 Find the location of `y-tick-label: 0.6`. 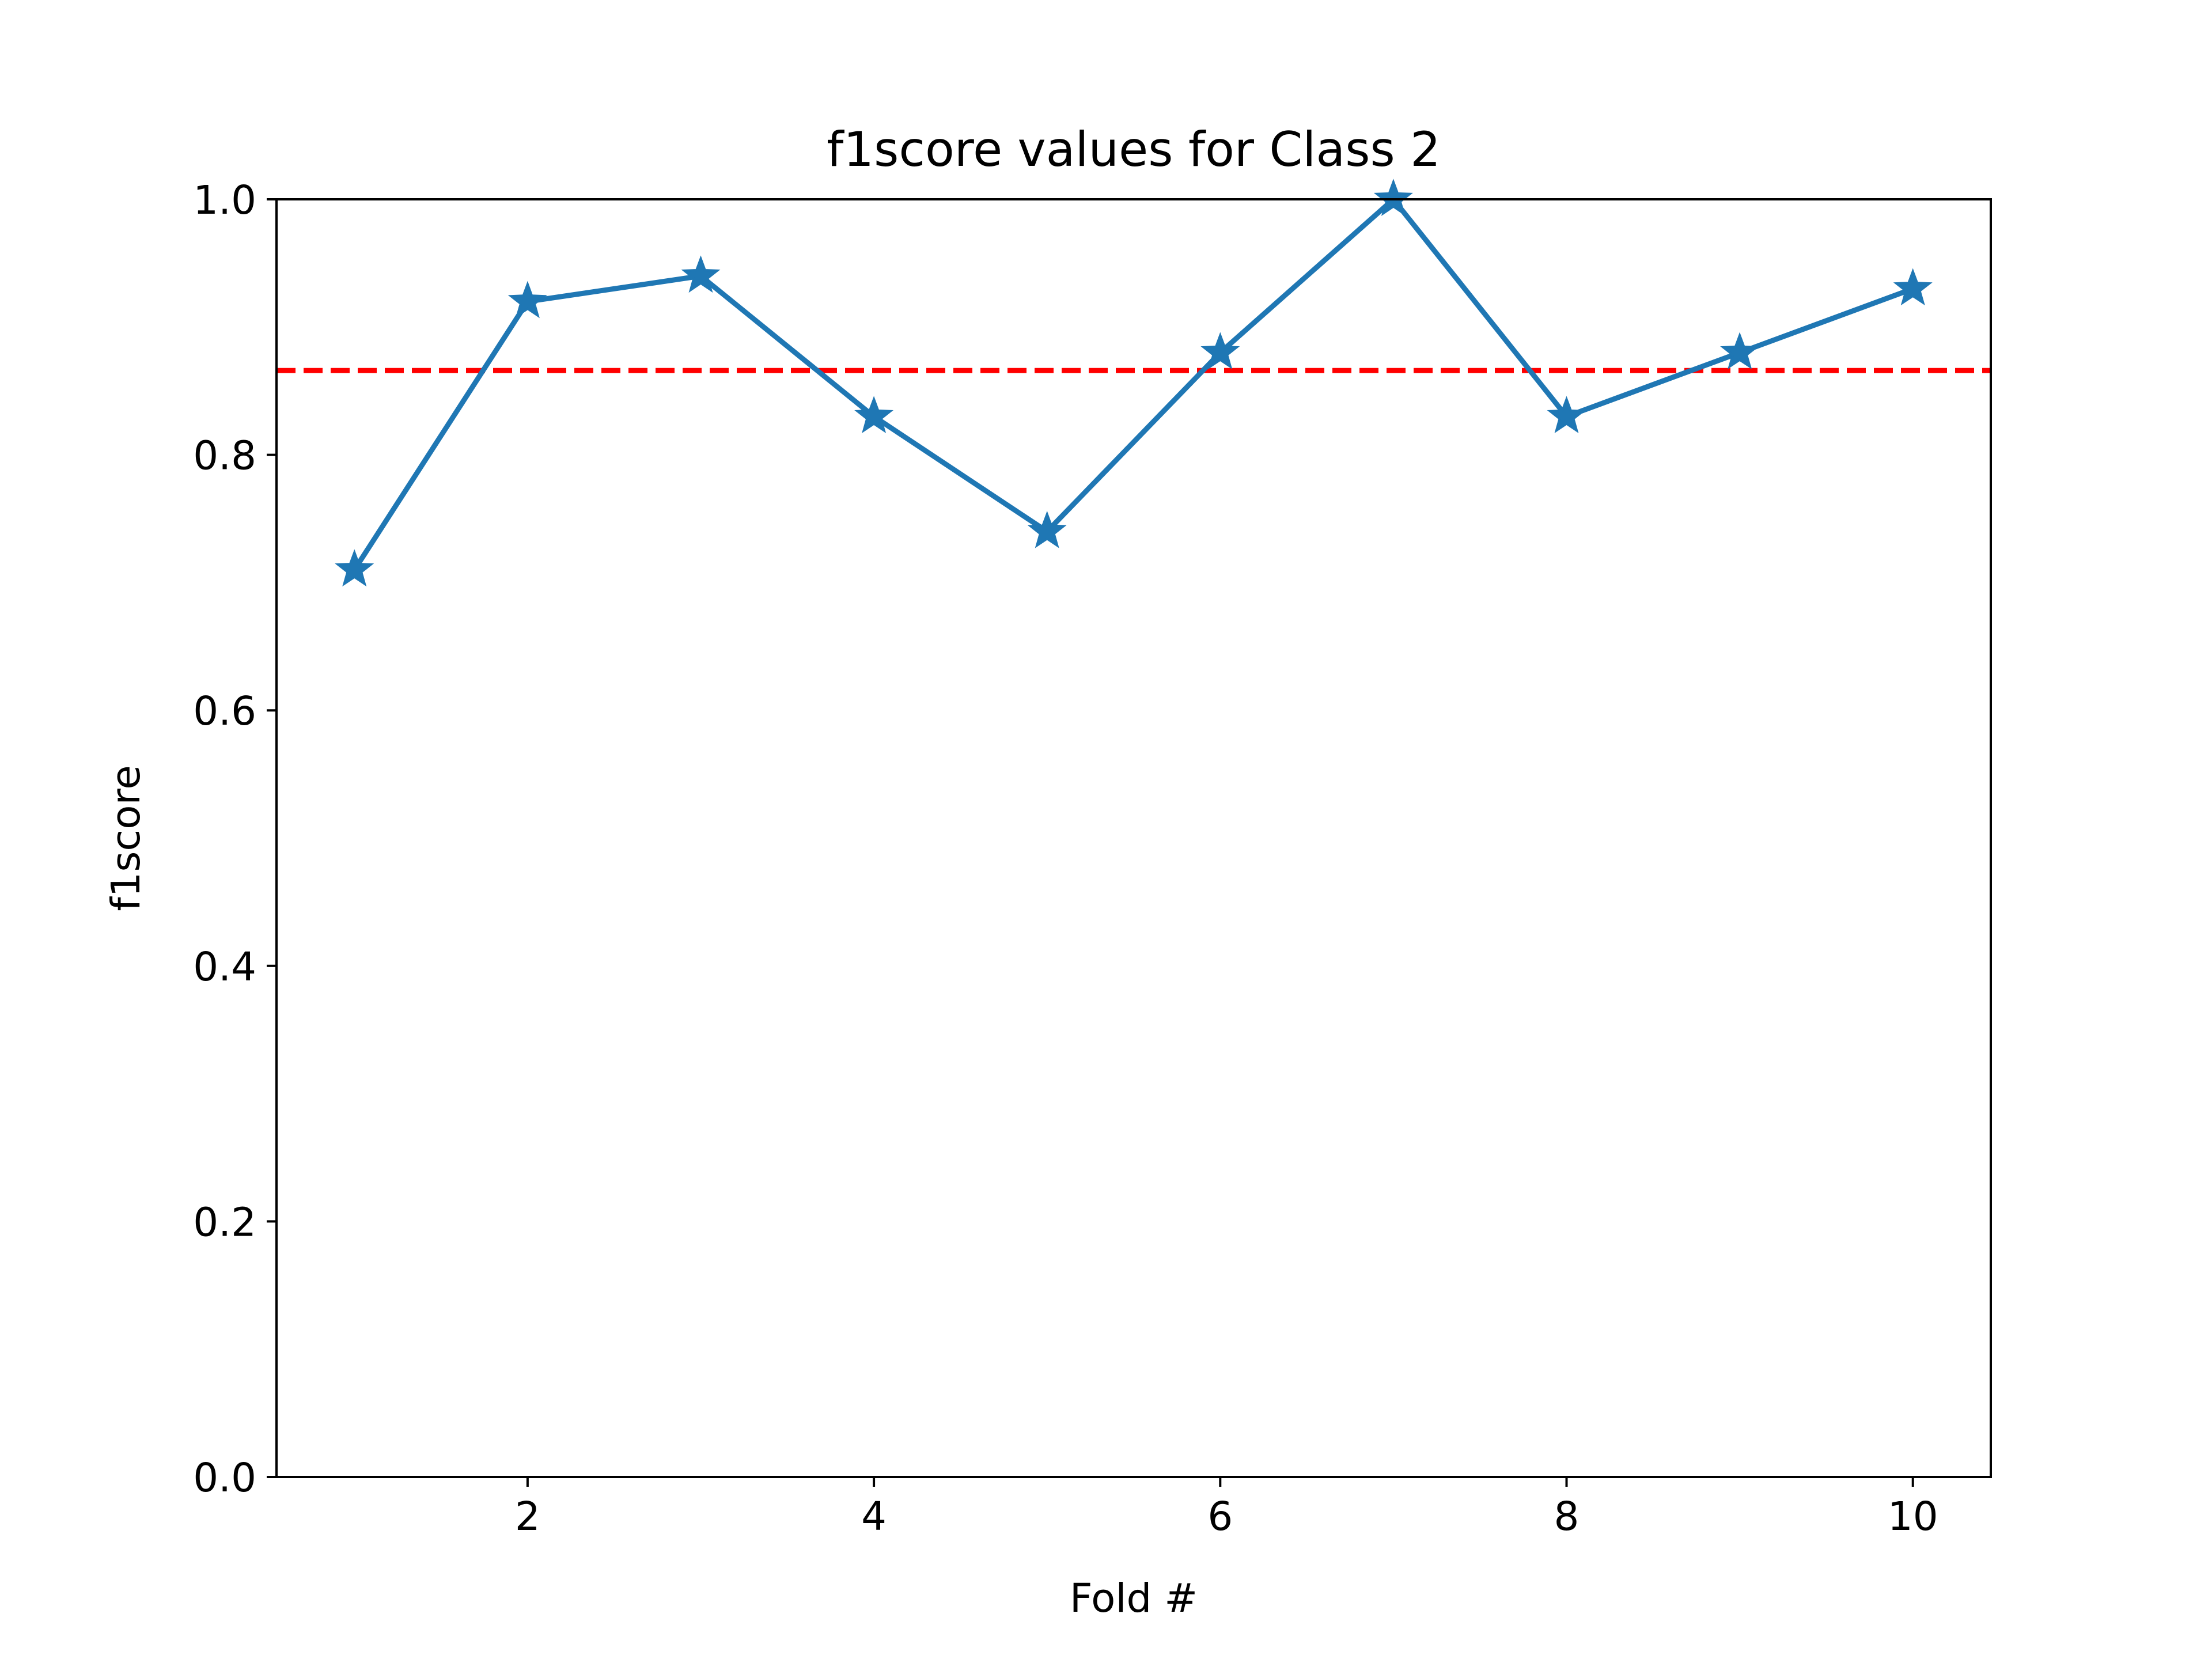

y-tick-label: 0.6 is located at coordinates (224, 711).